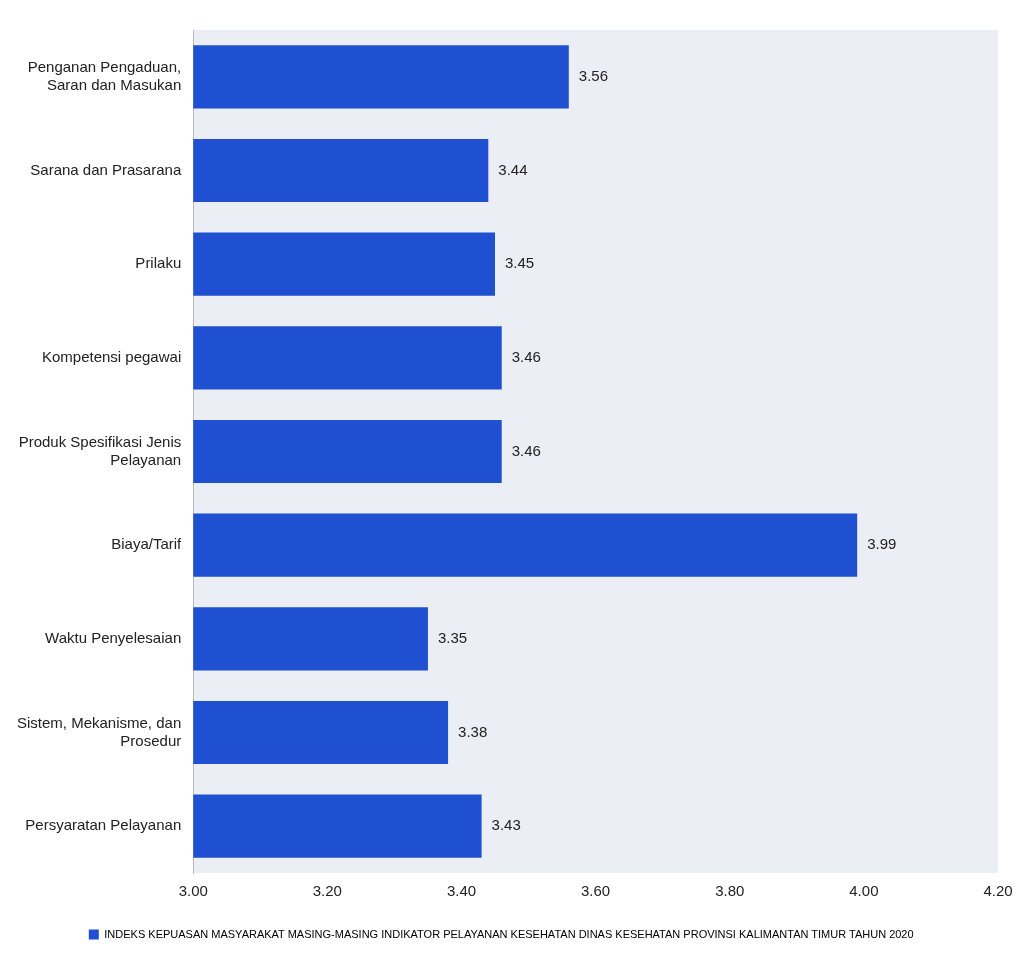  I want to click on data-label: 3.44, so click(513, 169).